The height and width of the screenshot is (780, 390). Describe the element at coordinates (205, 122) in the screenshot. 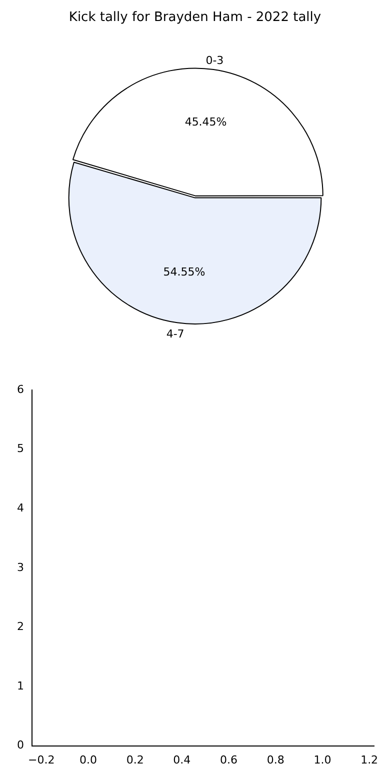

I see `data-label: 45.45%` at that location.